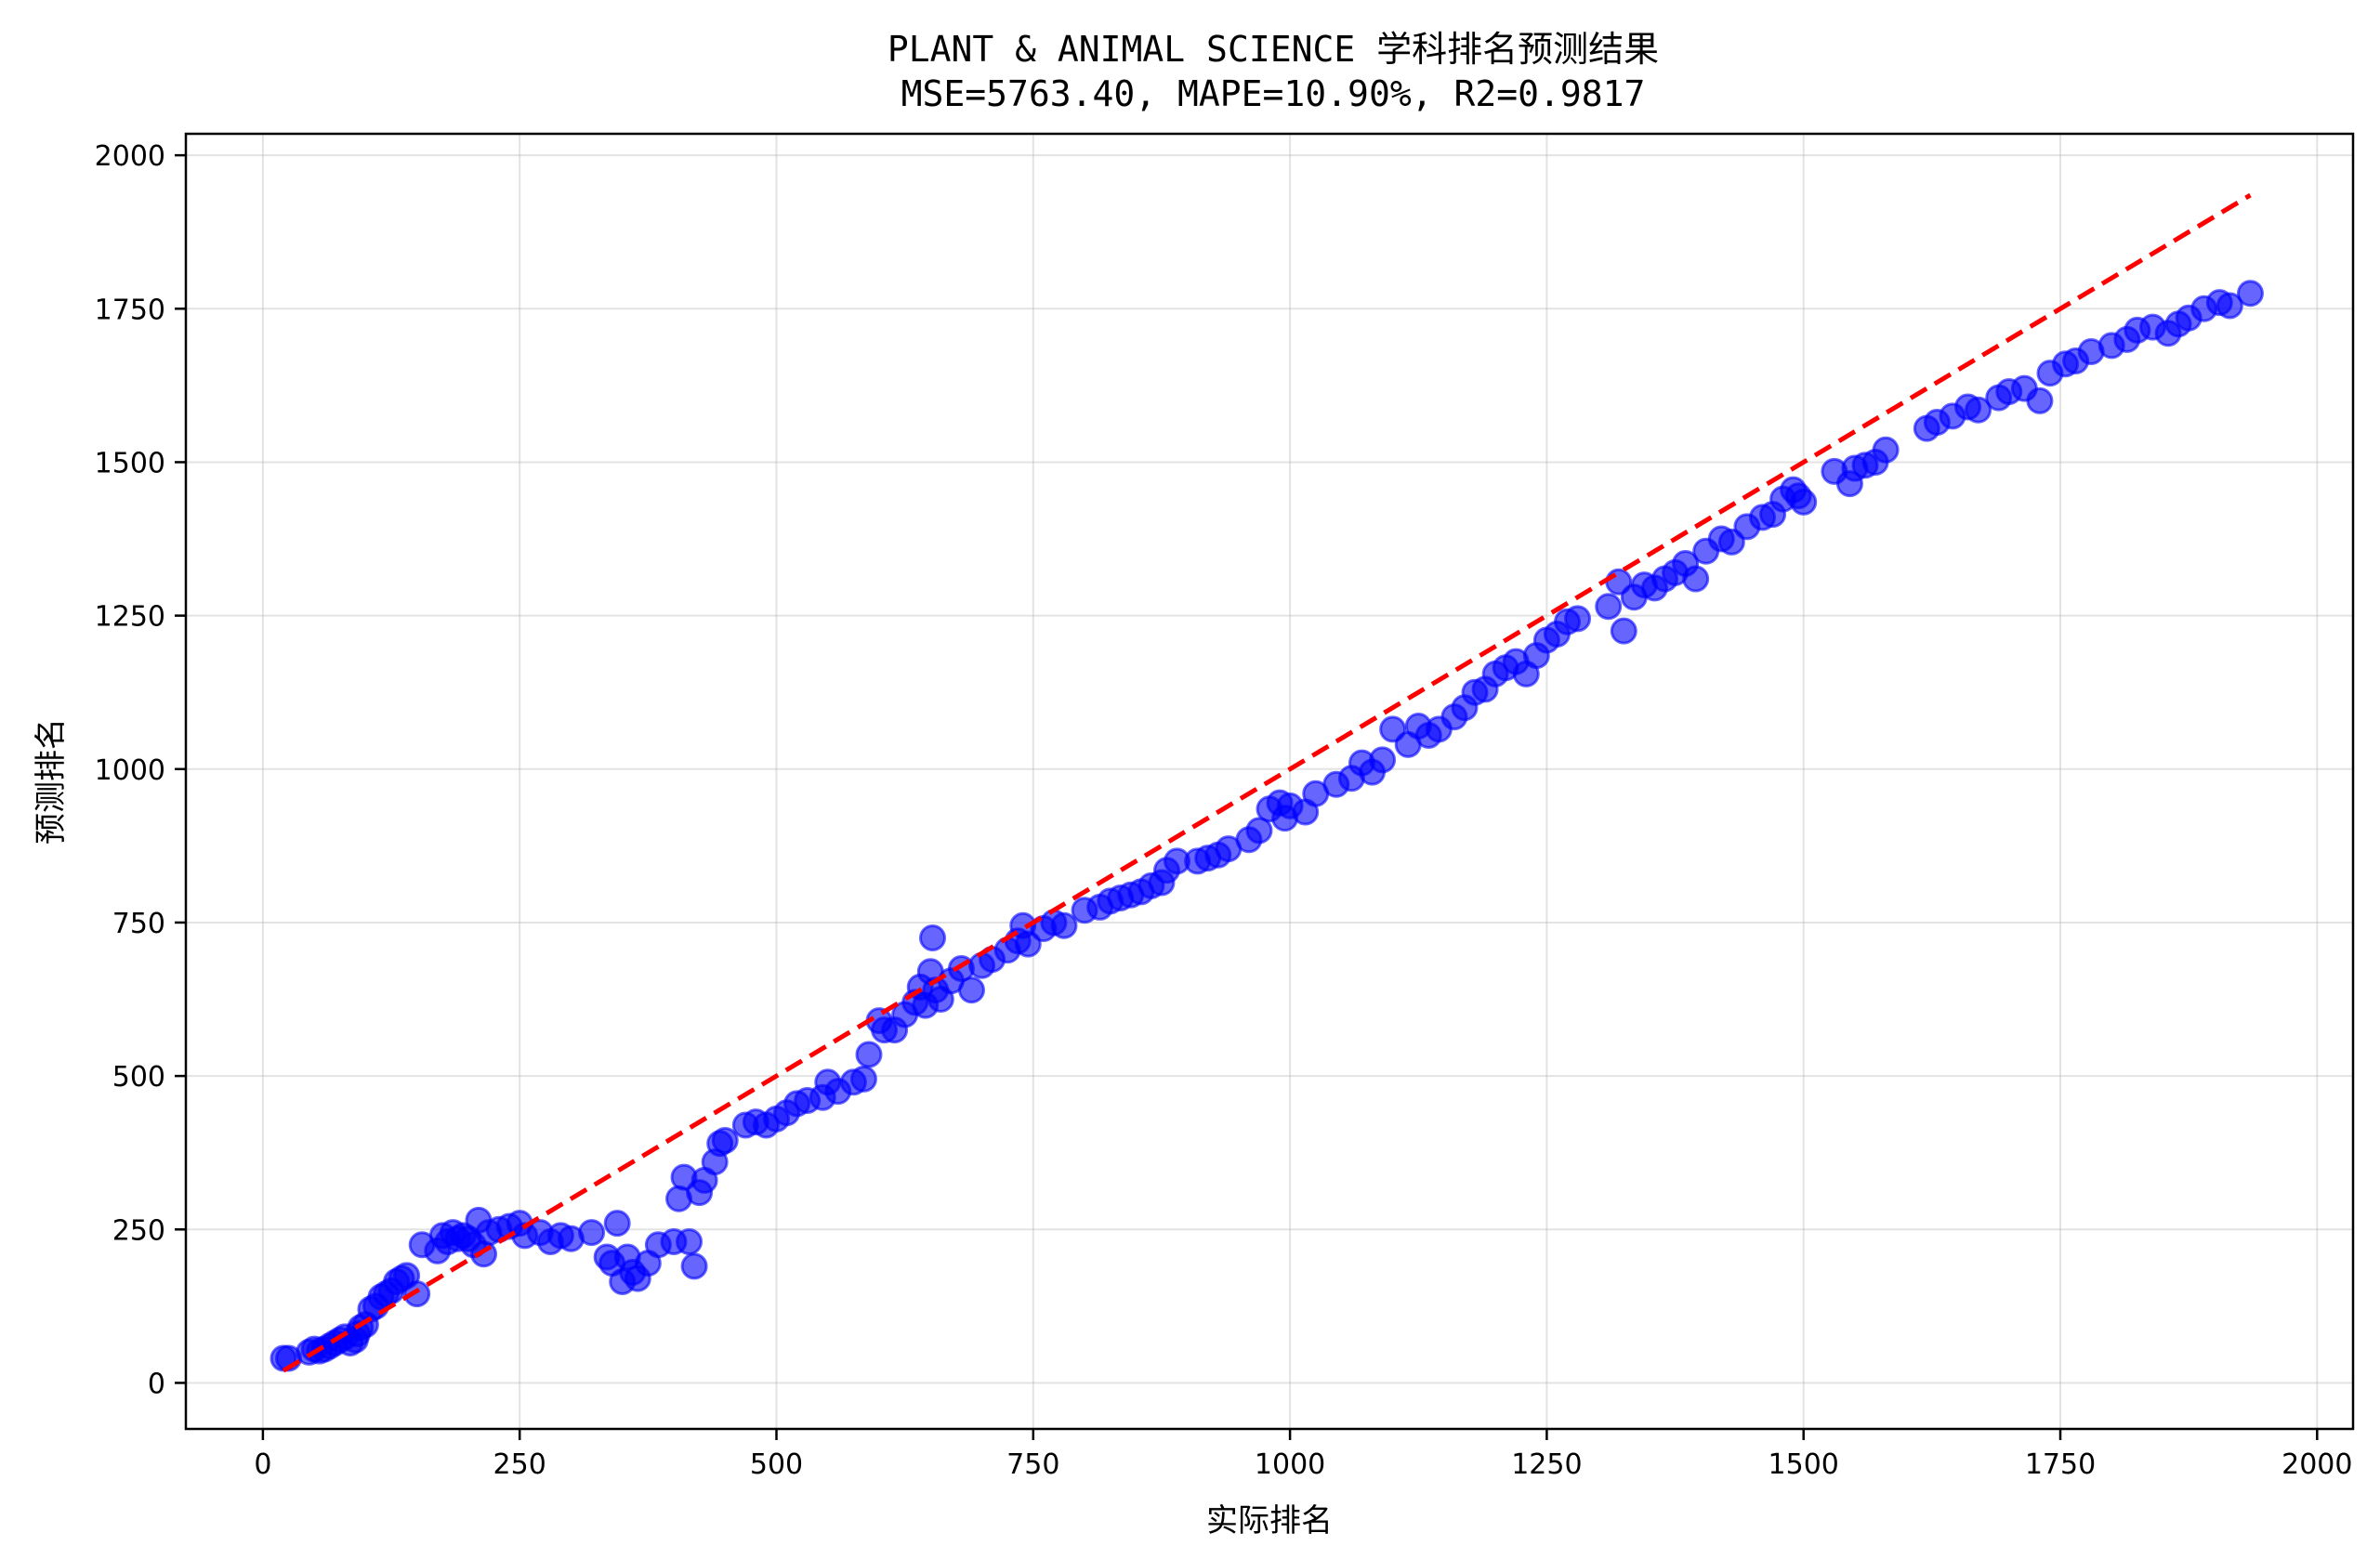  What do you see at coordinates (130, 463) in the screenshot?
I see `y-tick-label-6: 1500` at bounding box center [130, 463].